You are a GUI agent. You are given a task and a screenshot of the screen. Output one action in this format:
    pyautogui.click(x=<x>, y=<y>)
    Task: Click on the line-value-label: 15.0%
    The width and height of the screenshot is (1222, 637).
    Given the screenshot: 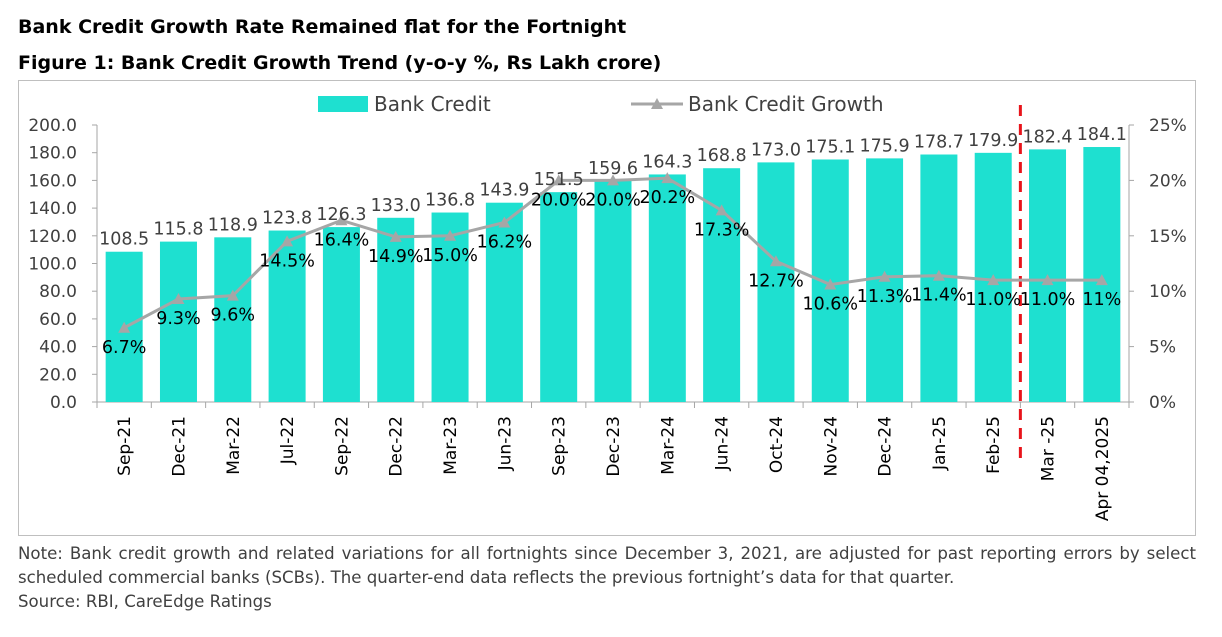 What is the action you would take?
    pyautogui.click(x=450, y=256)
    